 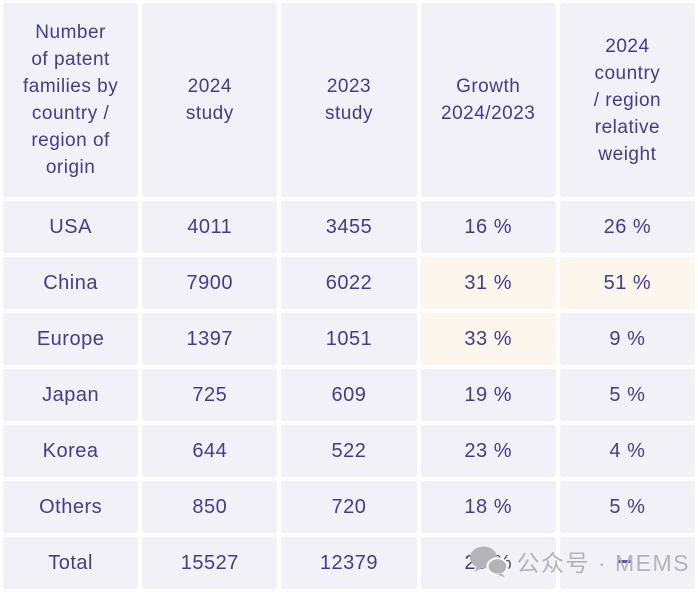 What do you see at coordinates (349, 227) in the screenshot?
I see `cell-usa-2023: 3455` at bounding box center [349, 227].